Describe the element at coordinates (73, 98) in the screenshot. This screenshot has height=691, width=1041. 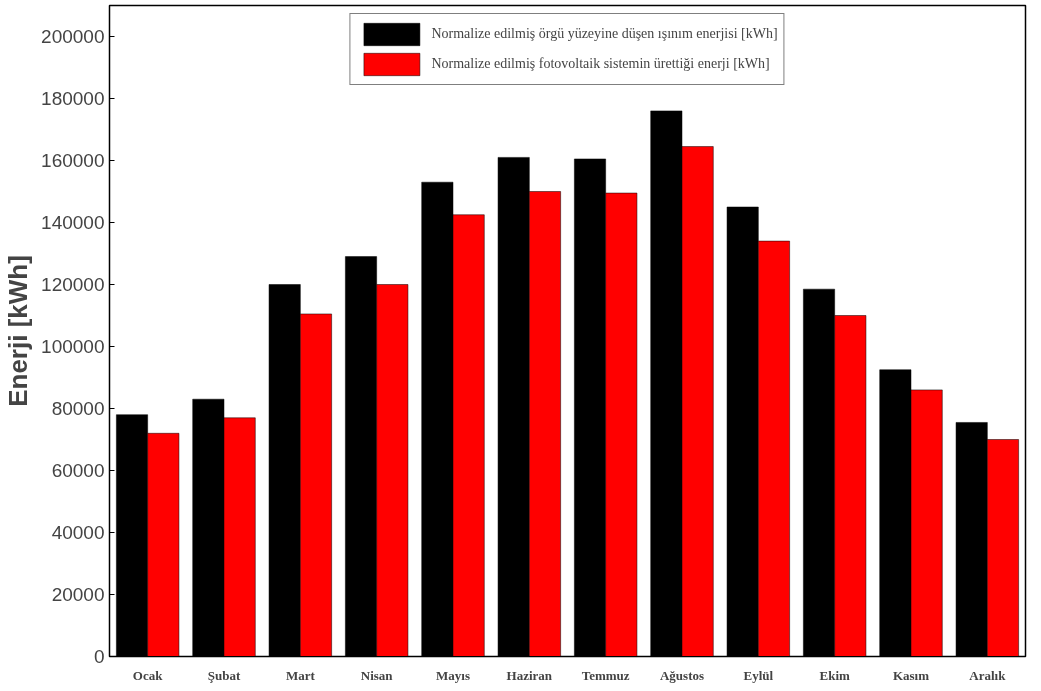
I see `y-tick-label: 180000` at that location.